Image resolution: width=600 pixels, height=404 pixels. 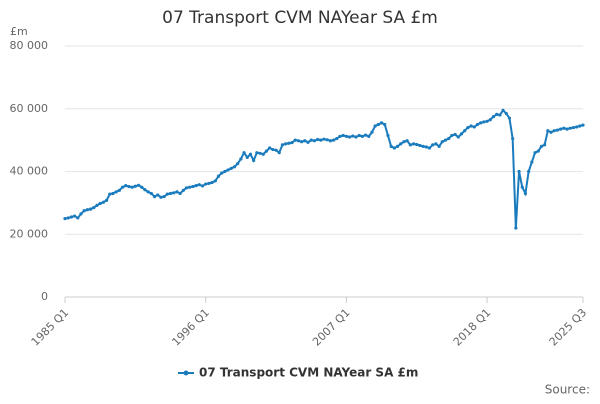 What do you see at coordinates (29, 45) in the screenshot?
I see `y-tick-label: 80 000` at bounding box center [29, 45].